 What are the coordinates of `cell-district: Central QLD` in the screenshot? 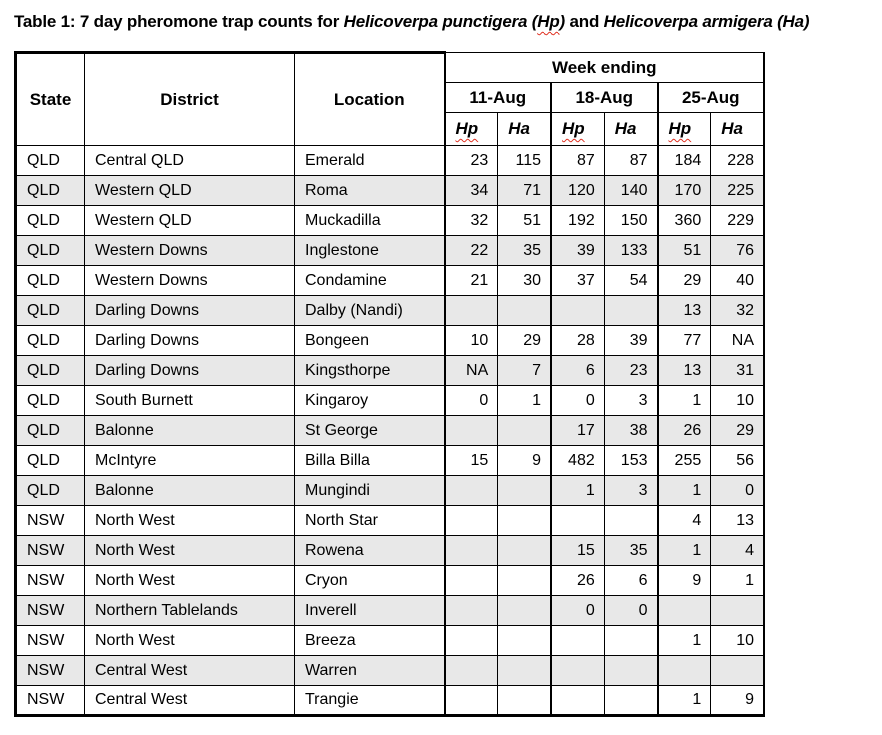 It's located at (189, 160).